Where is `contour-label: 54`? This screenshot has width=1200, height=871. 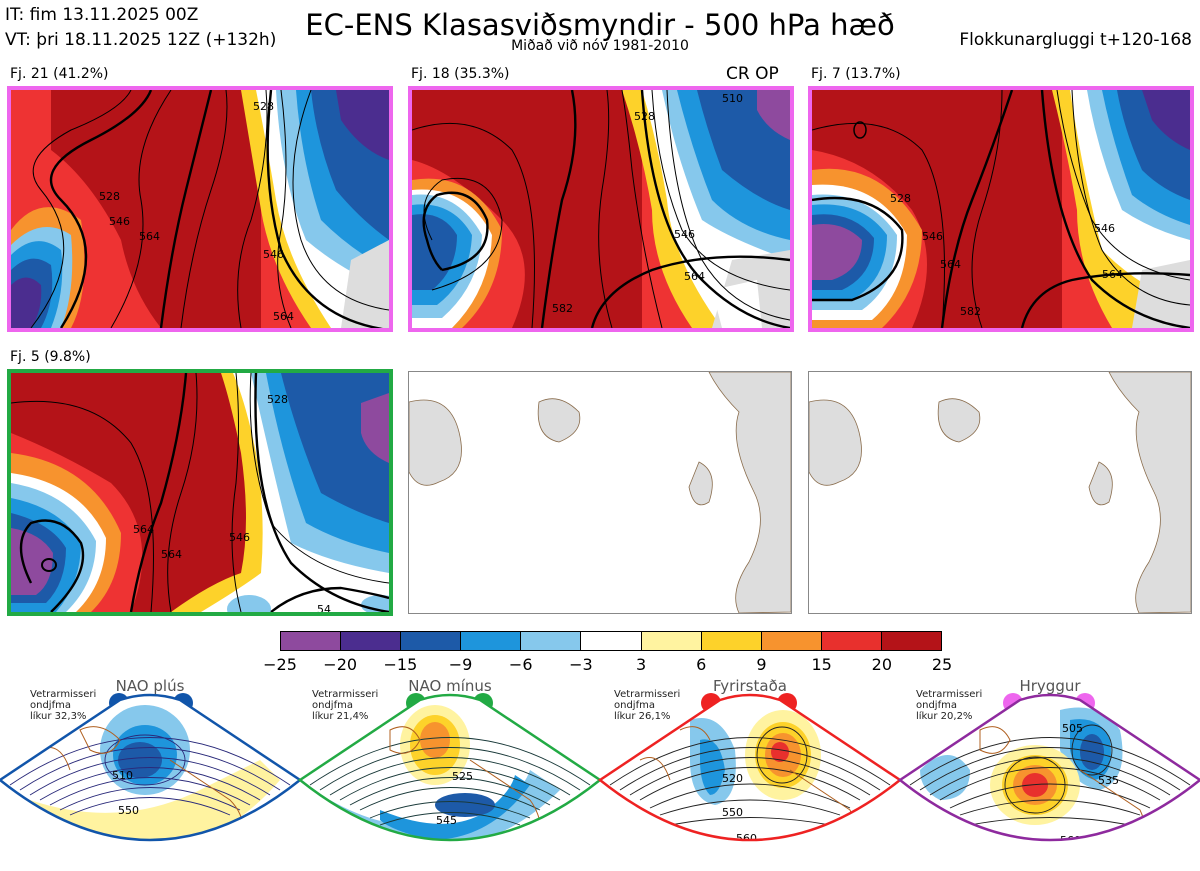
contour-label: 54 is located at coordinates (324, 607).